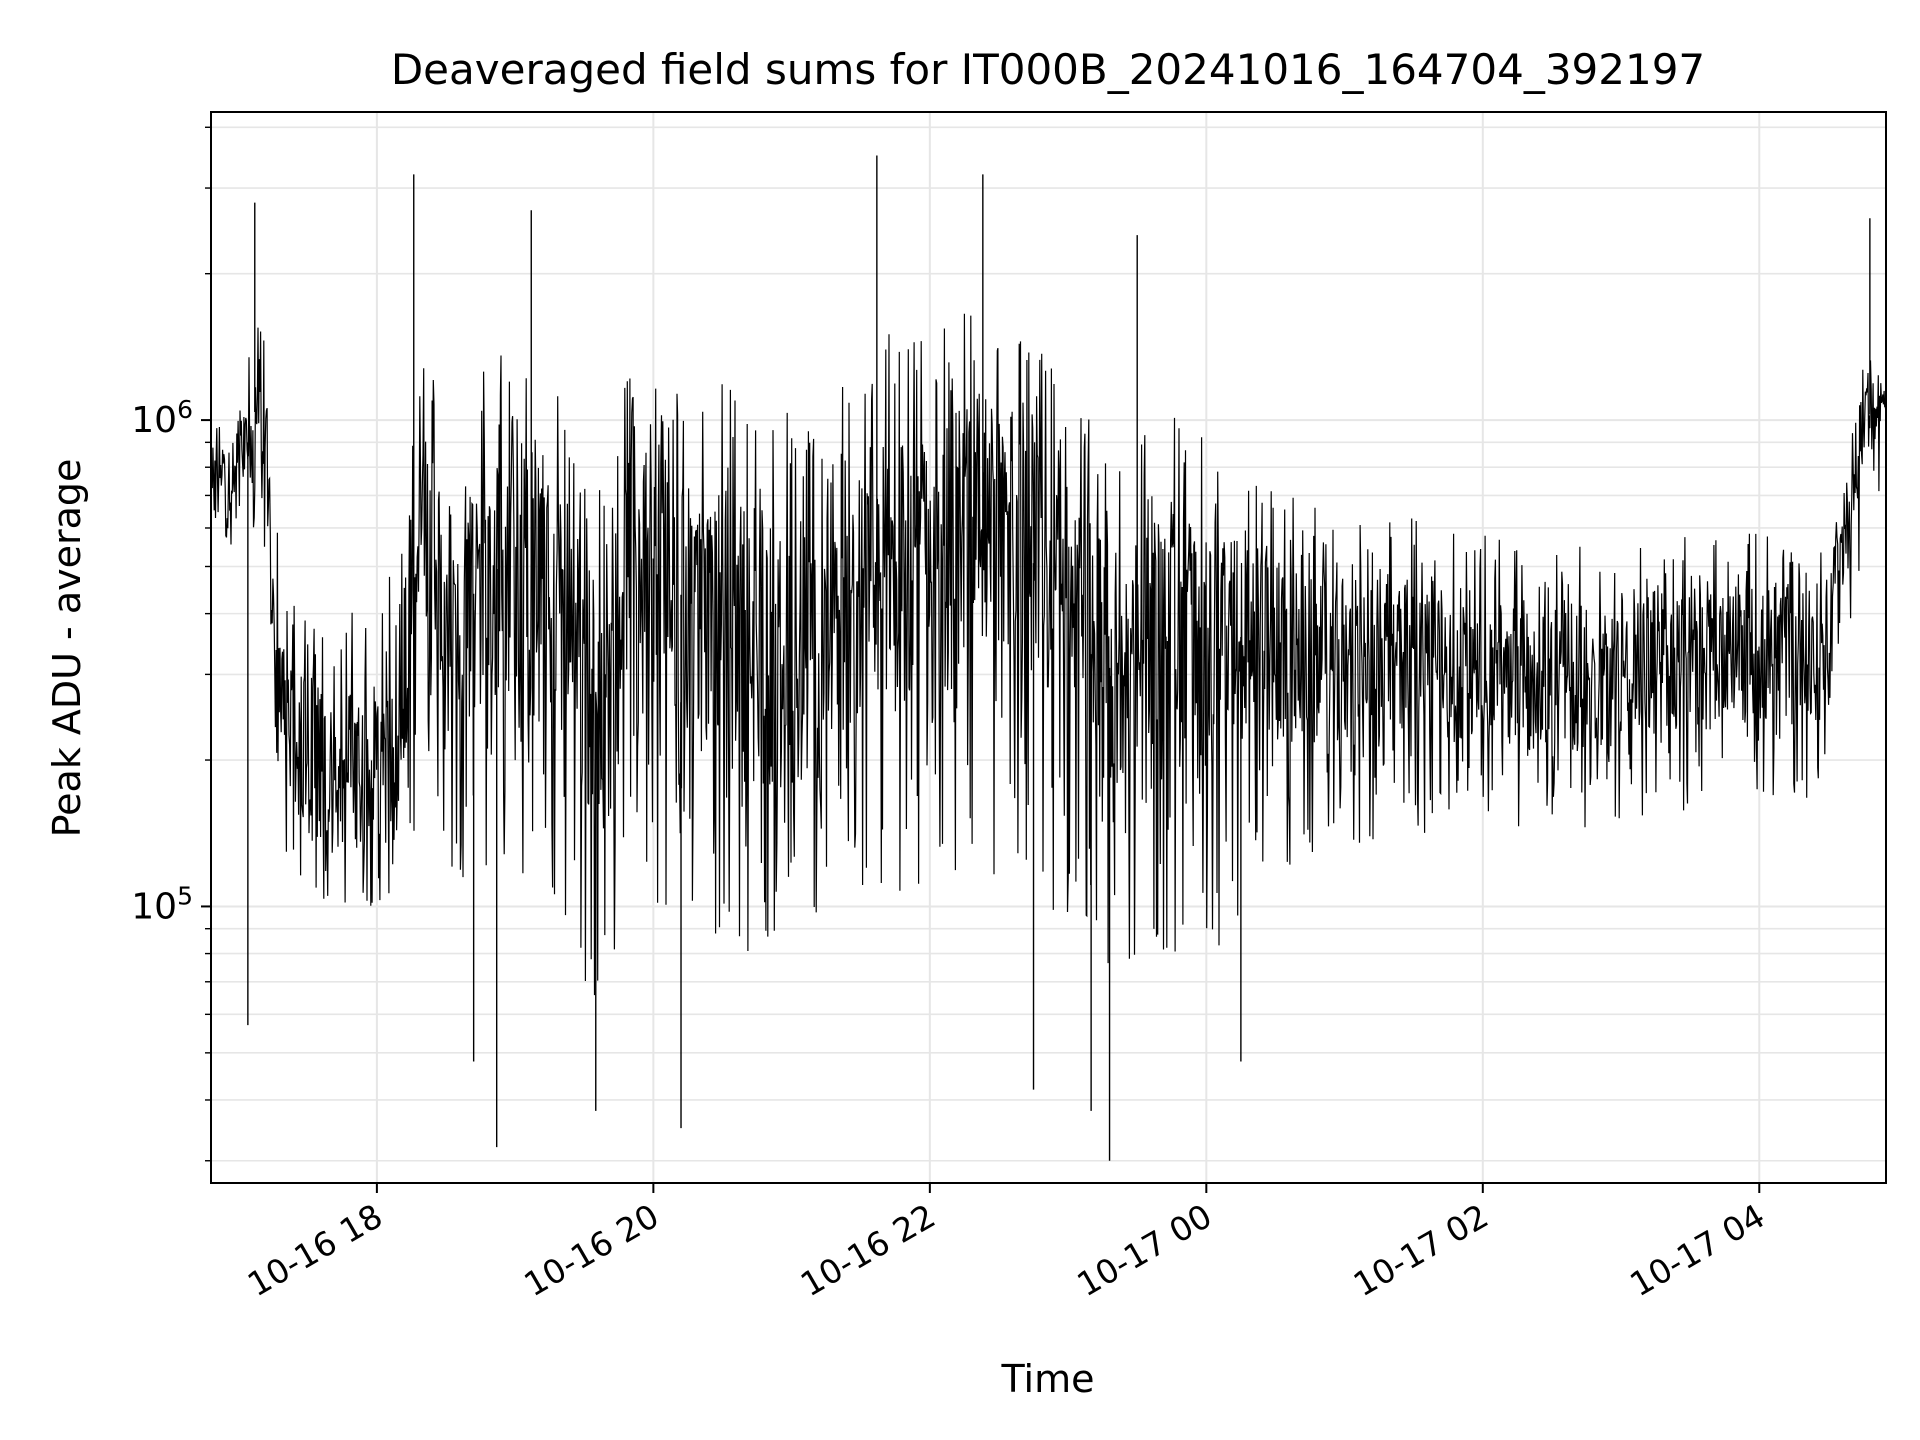  I want to click on x-axis-label: Time, so click(1048, 1379).